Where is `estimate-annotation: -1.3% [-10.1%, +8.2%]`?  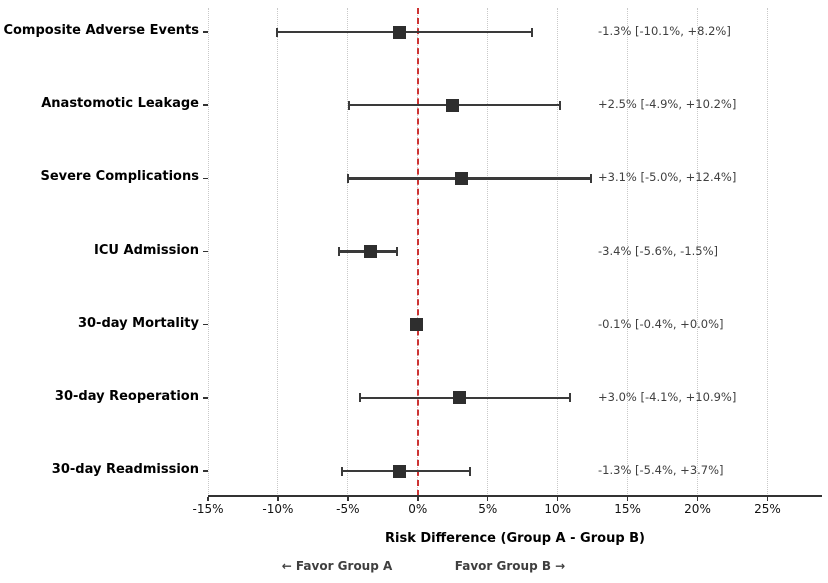
estimate-annotation: -1.3% [-10.1%, +8.2%] is located at coordinates (664, 31).